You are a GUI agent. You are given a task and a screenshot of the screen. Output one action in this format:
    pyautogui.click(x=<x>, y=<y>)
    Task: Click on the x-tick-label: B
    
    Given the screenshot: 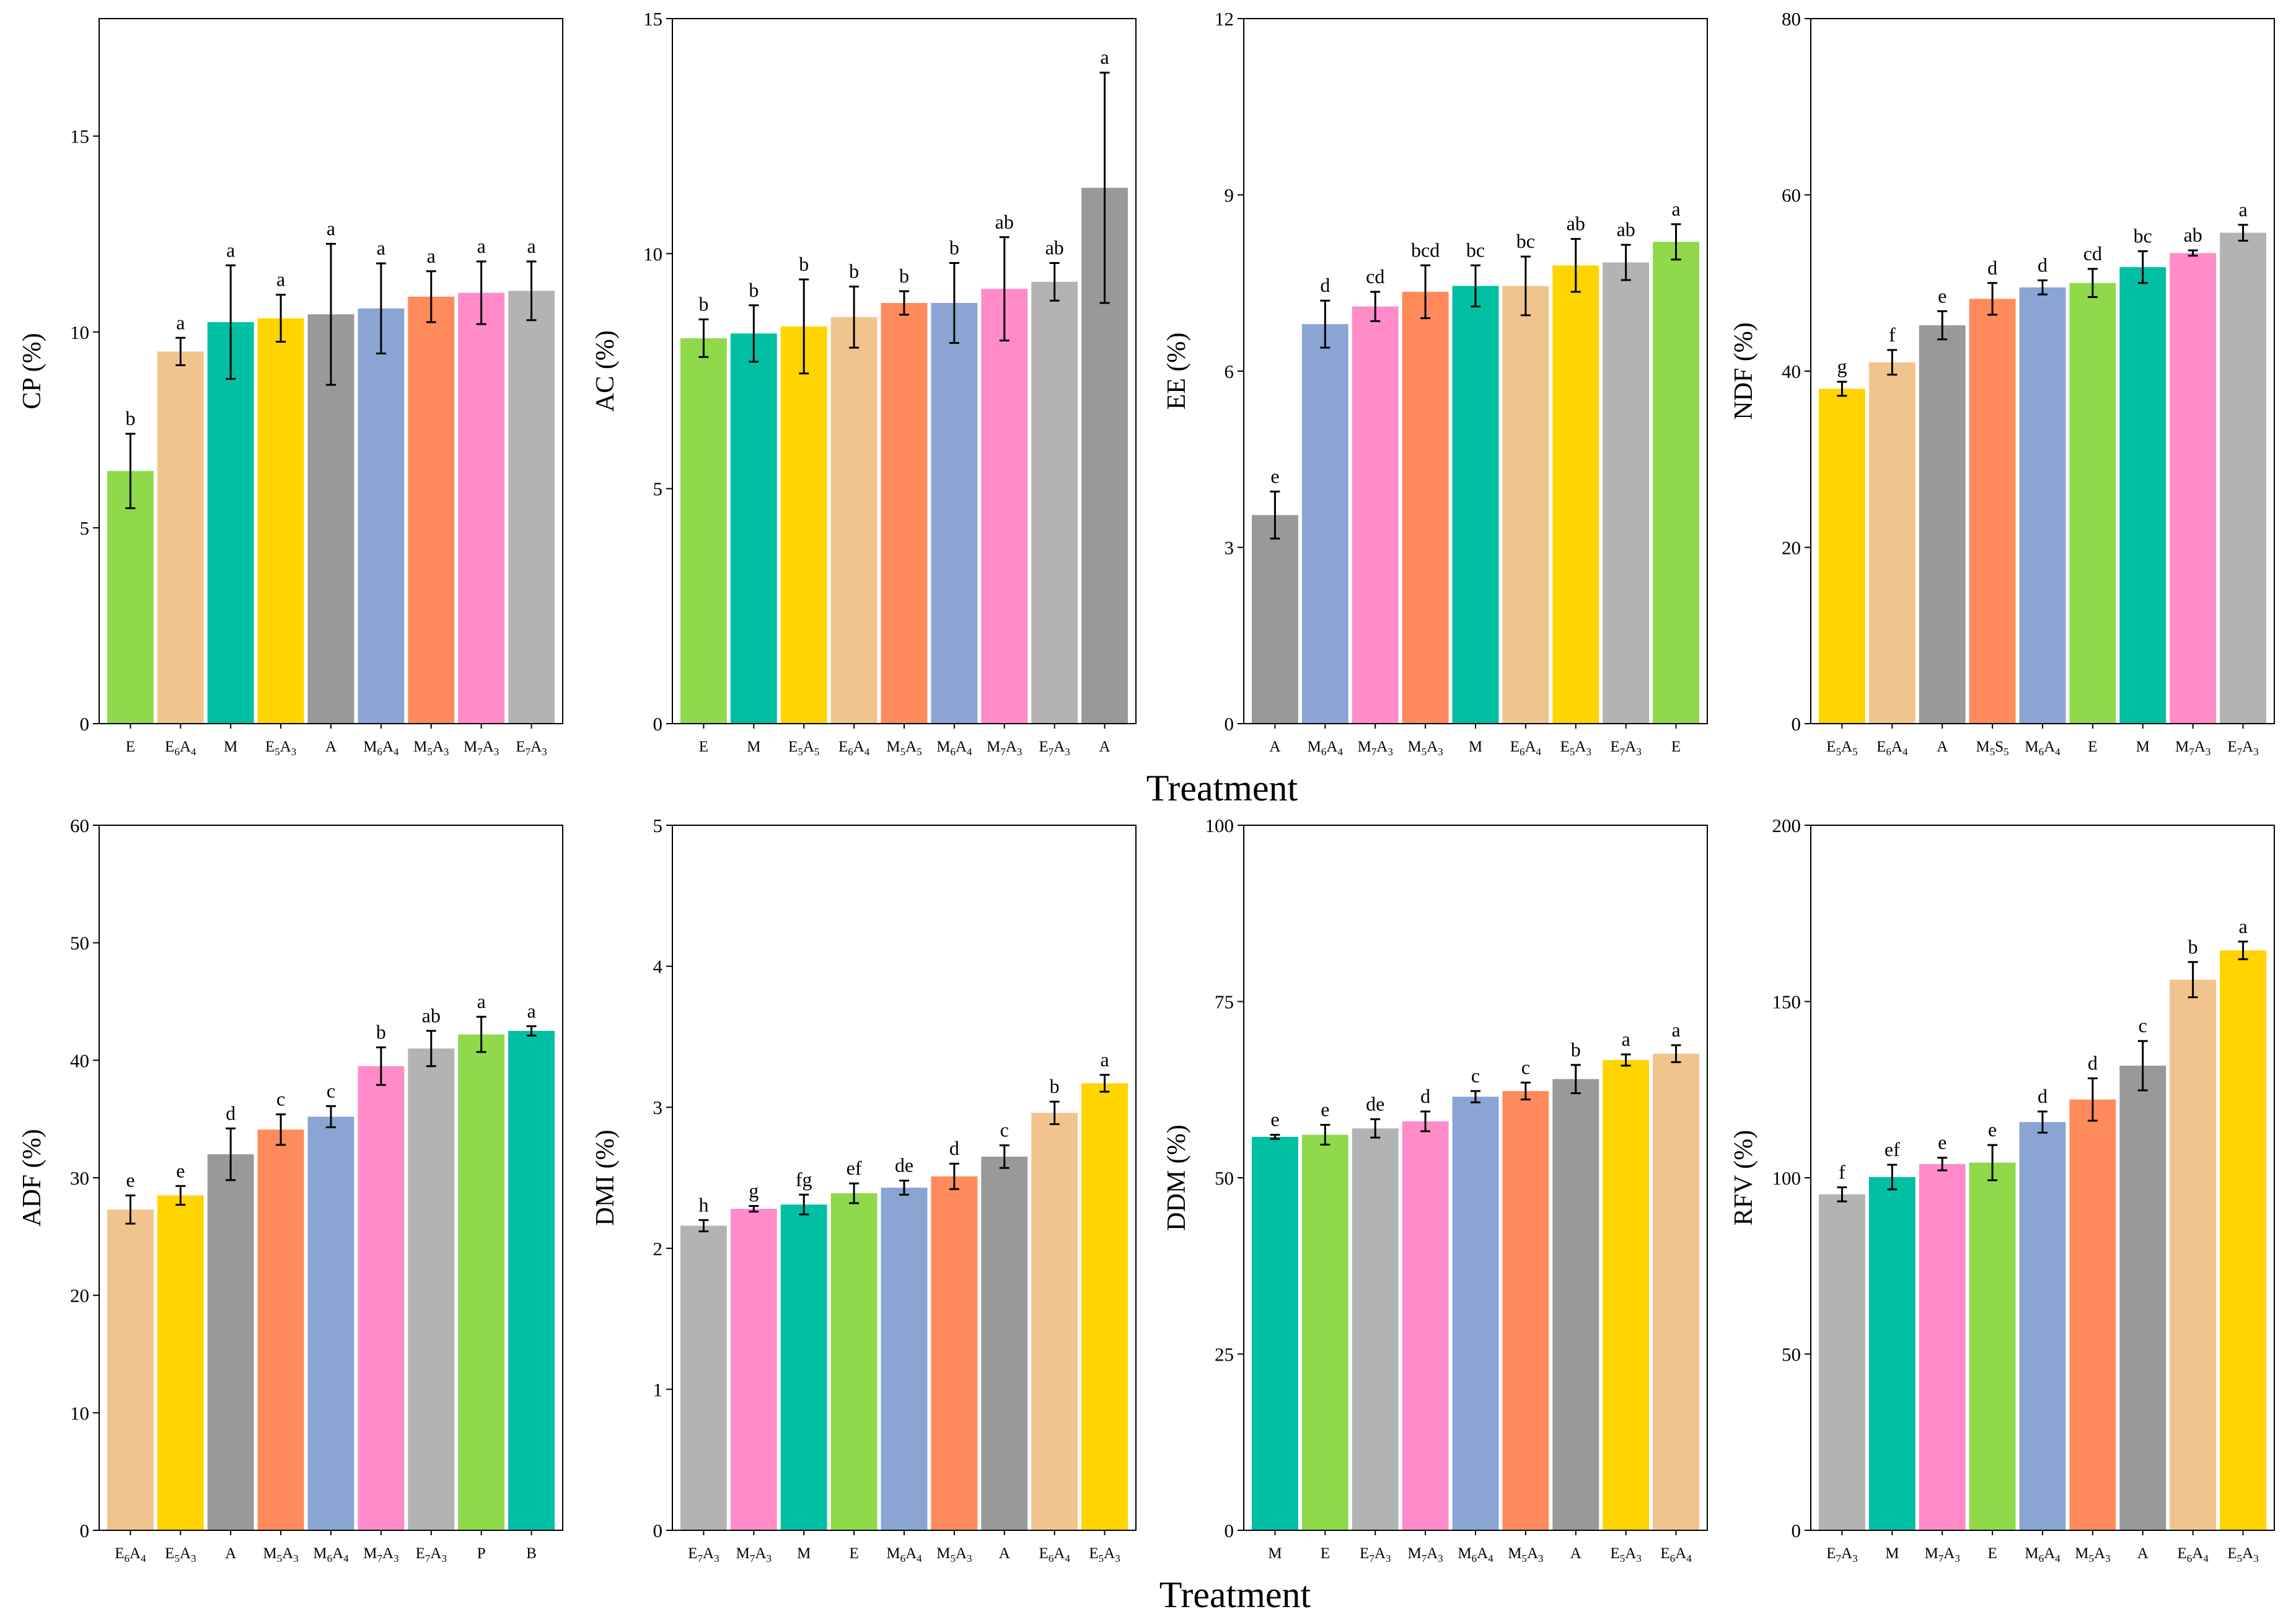 What is the action you would take?
    pyautogui.click(x=531, y=1554)
    